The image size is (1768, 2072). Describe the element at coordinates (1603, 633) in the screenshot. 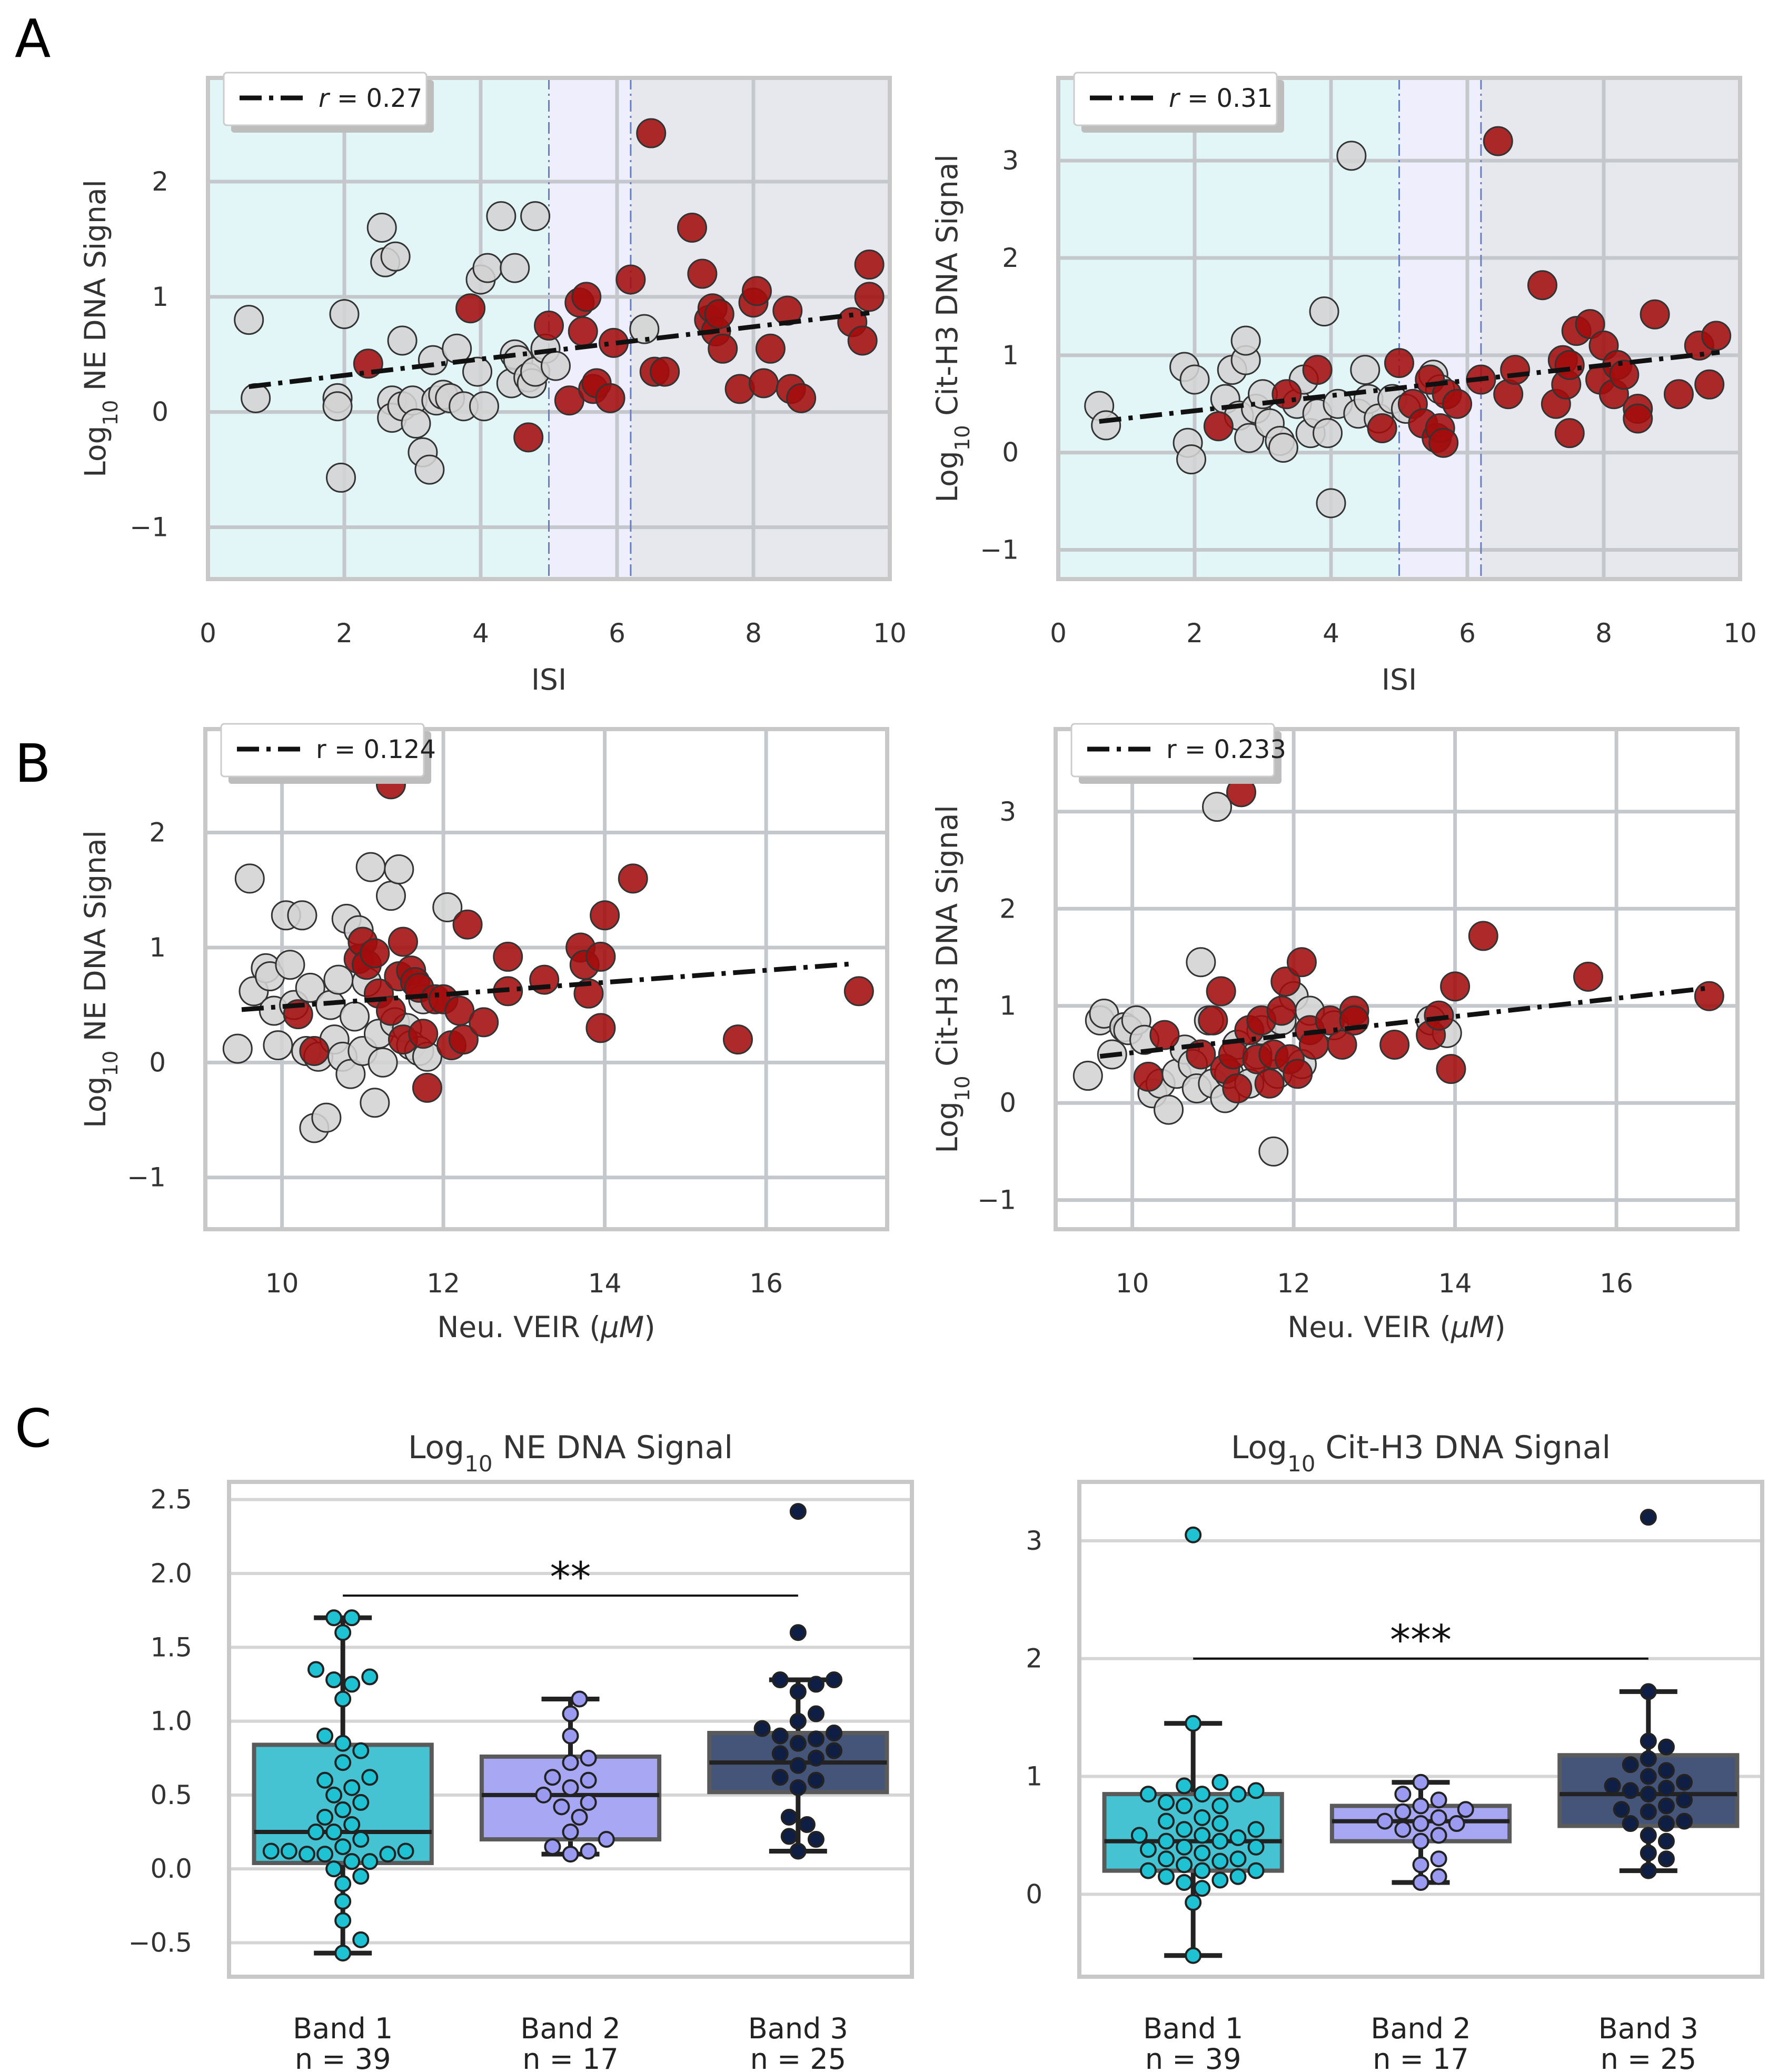

I see `x-tick-label: 8` at that location.